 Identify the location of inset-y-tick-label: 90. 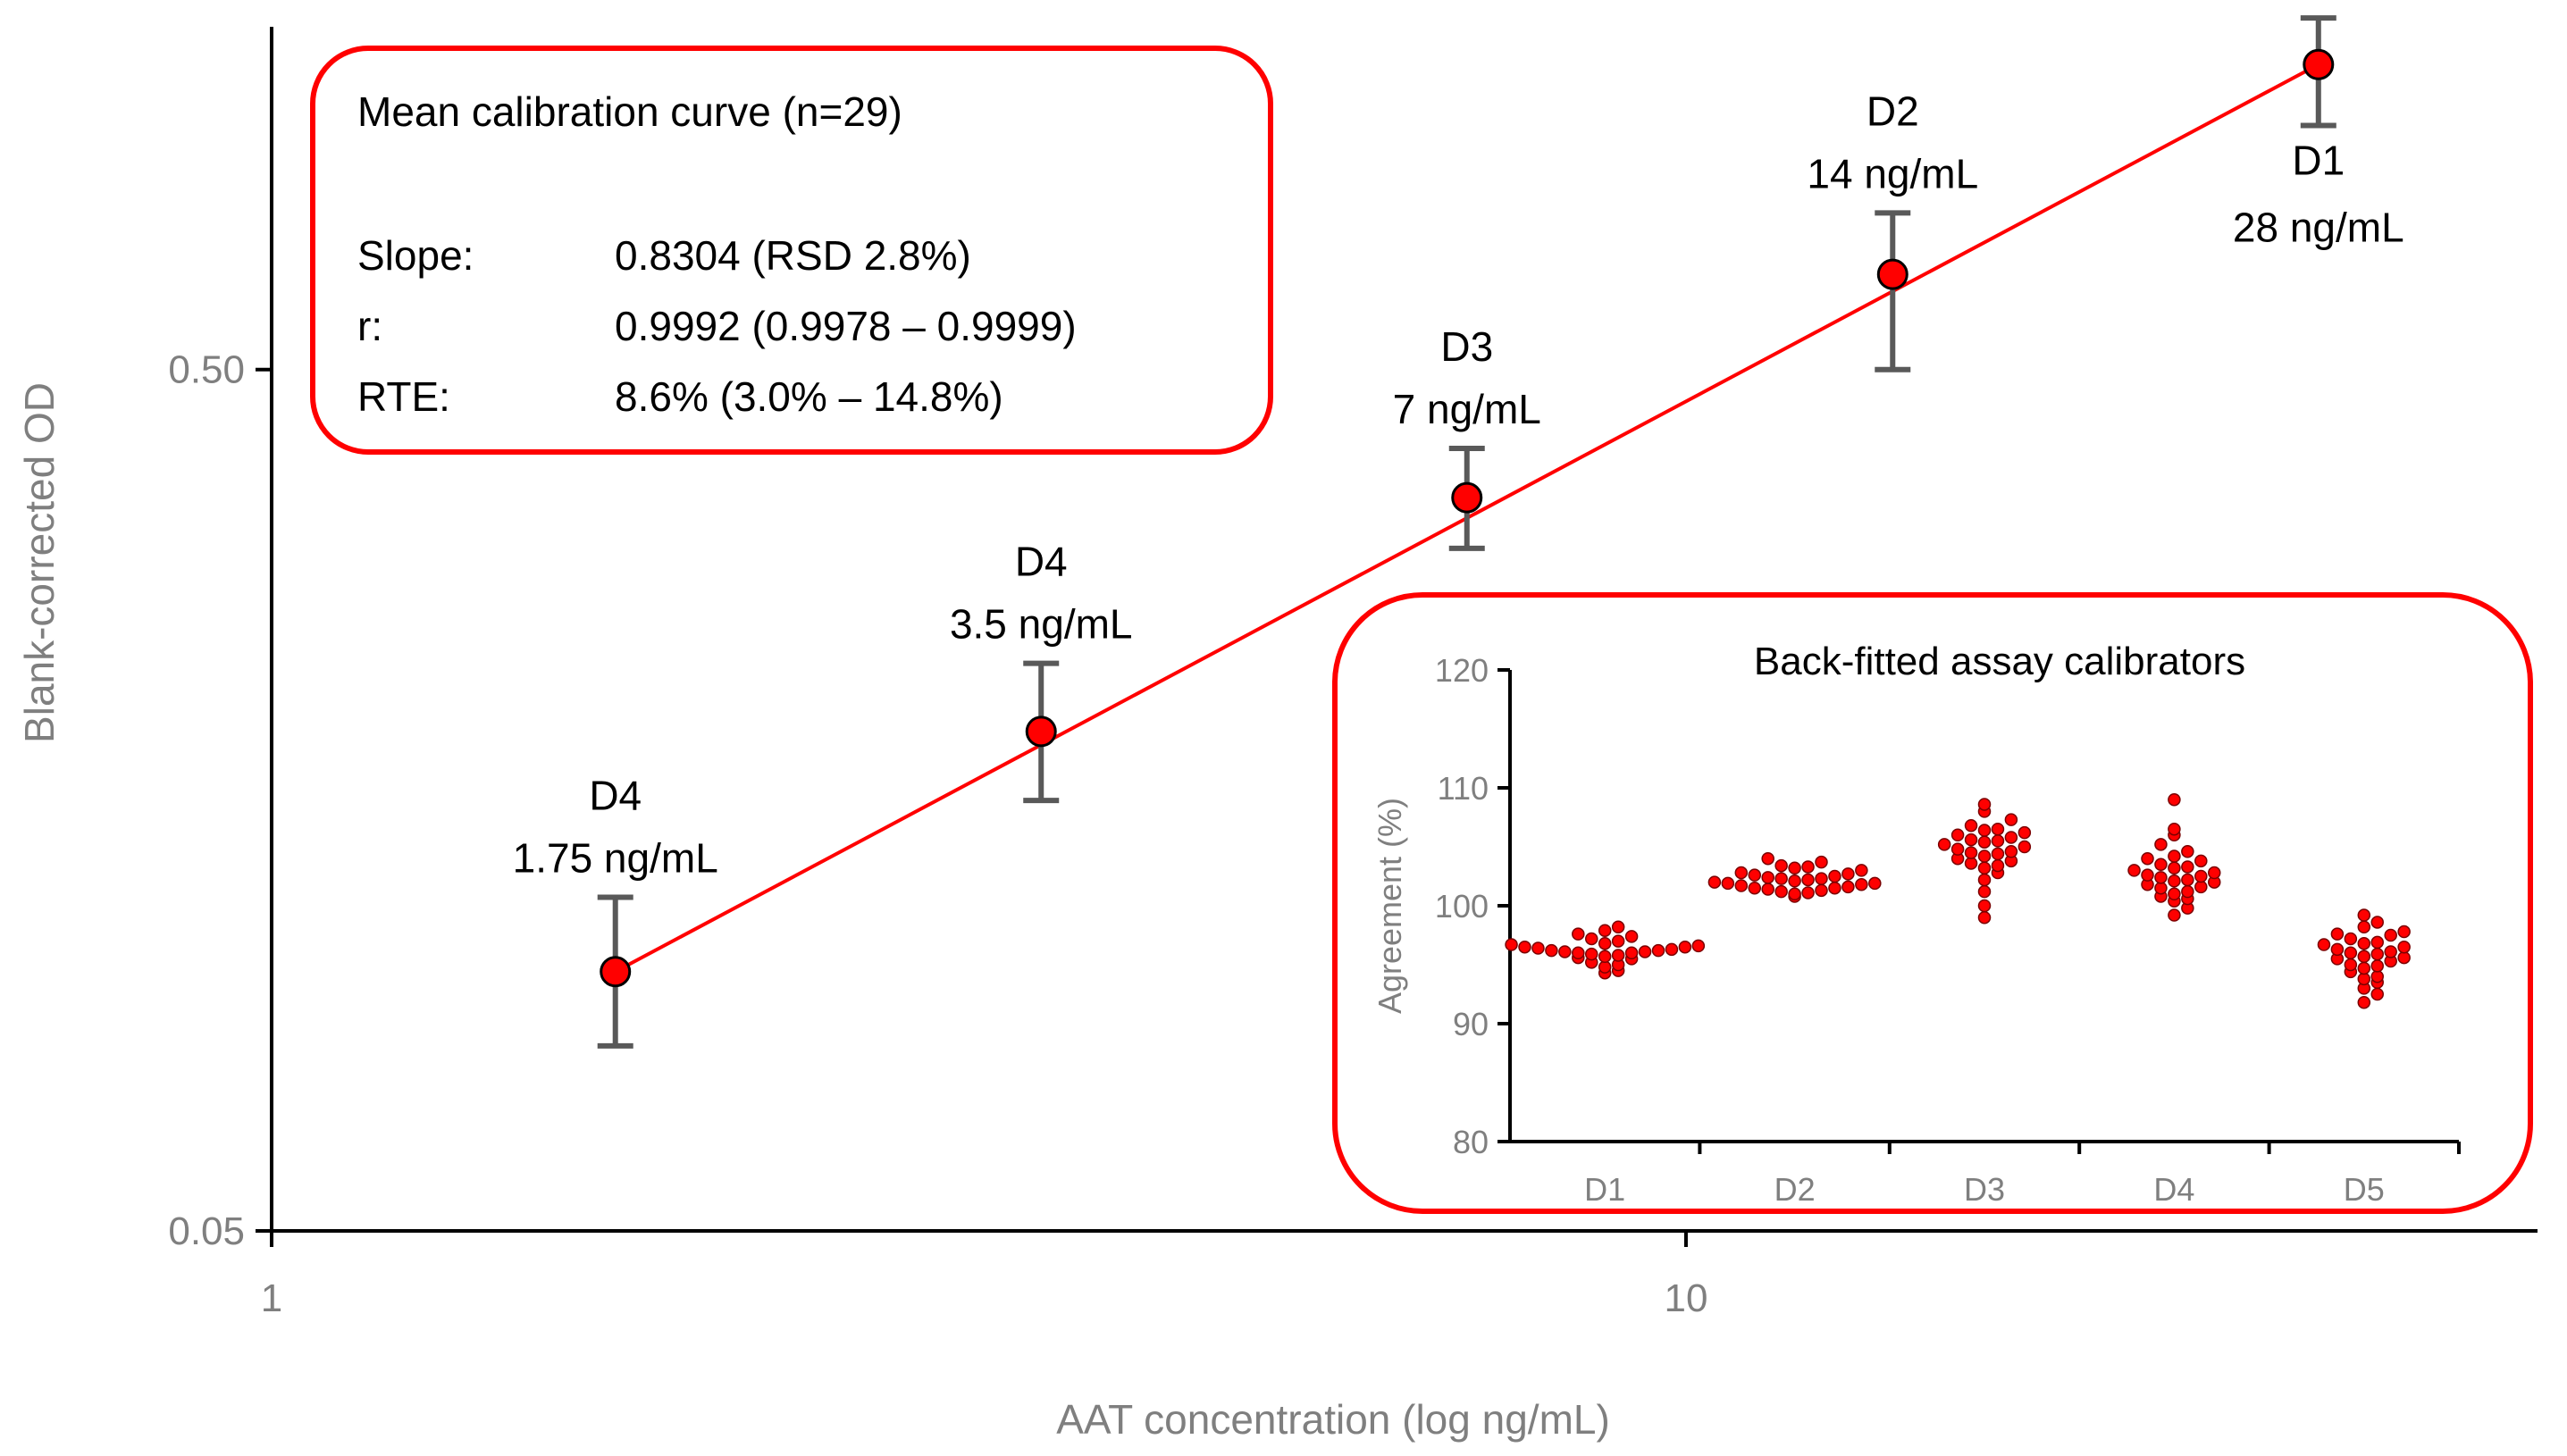
(1471, 1024).